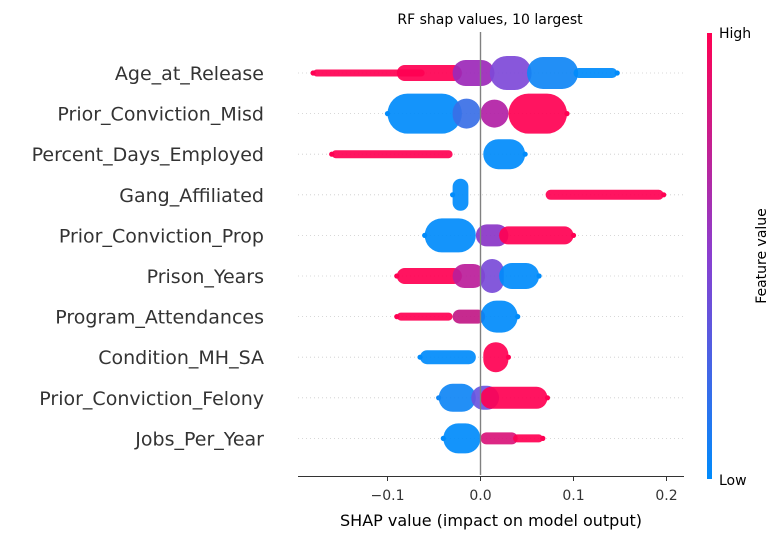 This screenshot has width=781, height=540. I want to click on feature-row: Prison_Years, so click(415, 276).